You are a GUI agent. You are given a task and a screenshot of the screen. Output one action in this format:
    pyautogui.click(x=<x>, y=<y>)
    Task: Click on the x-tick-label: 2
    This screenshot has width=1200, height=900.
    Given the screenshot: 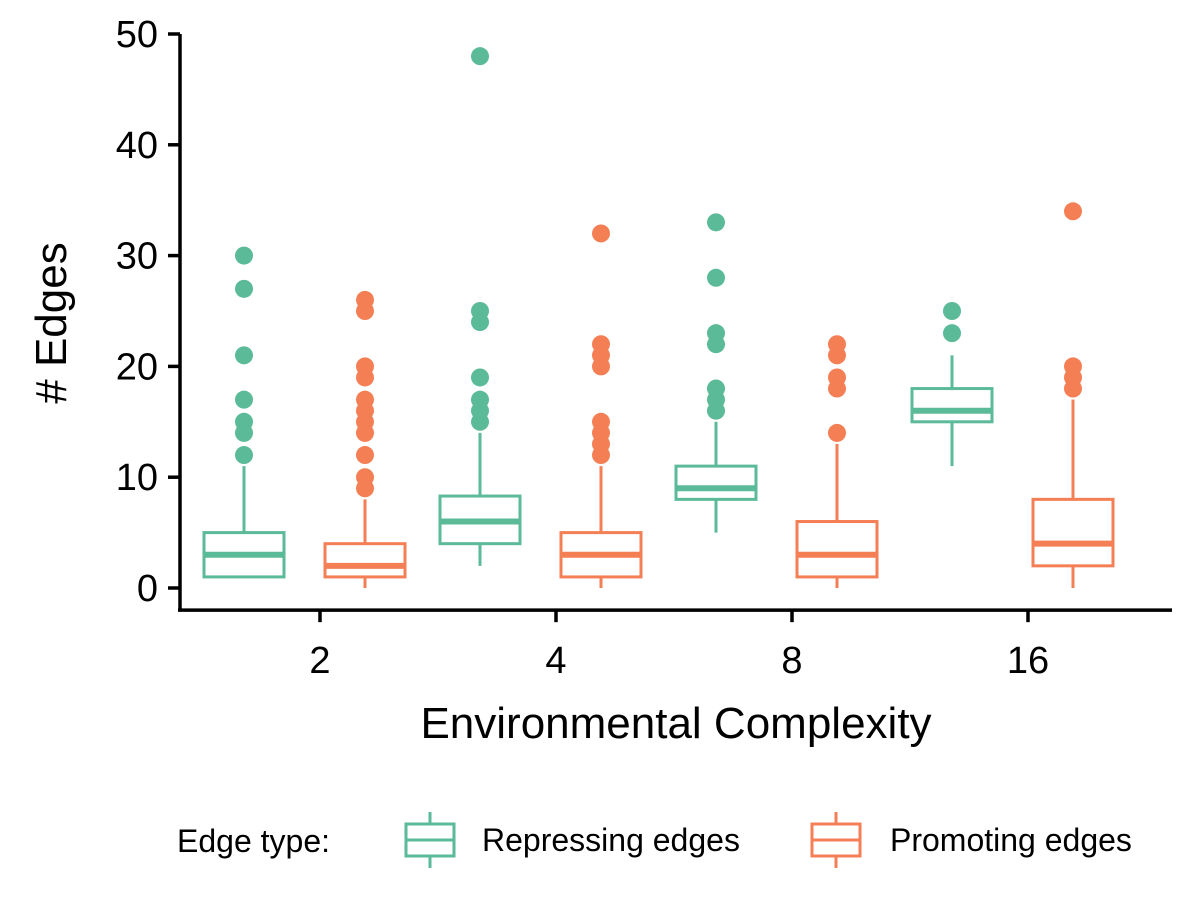 What is the action you would take?
    pyautogui.click(x=319, y=661)
    